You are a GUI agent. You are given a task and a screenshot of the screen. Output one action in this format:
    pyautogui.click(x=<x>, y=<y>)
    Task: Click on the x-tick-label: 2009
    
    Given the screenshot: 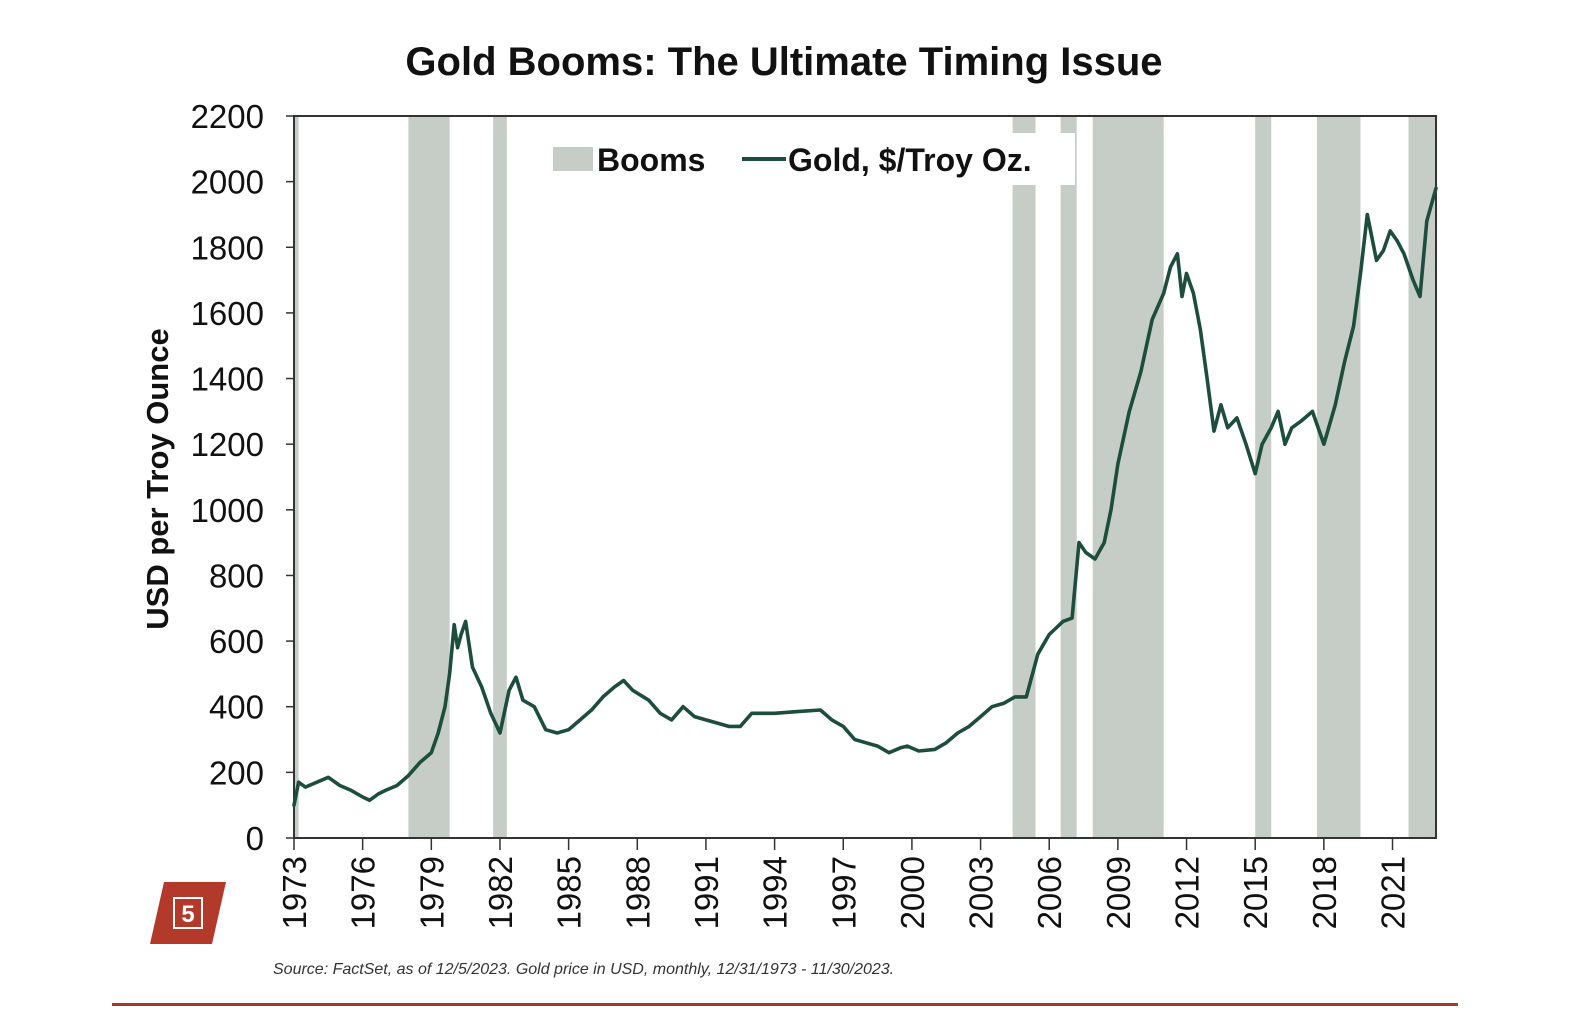 What is the action you would take?
    pyautogui.click(x=1118, y=892)
    